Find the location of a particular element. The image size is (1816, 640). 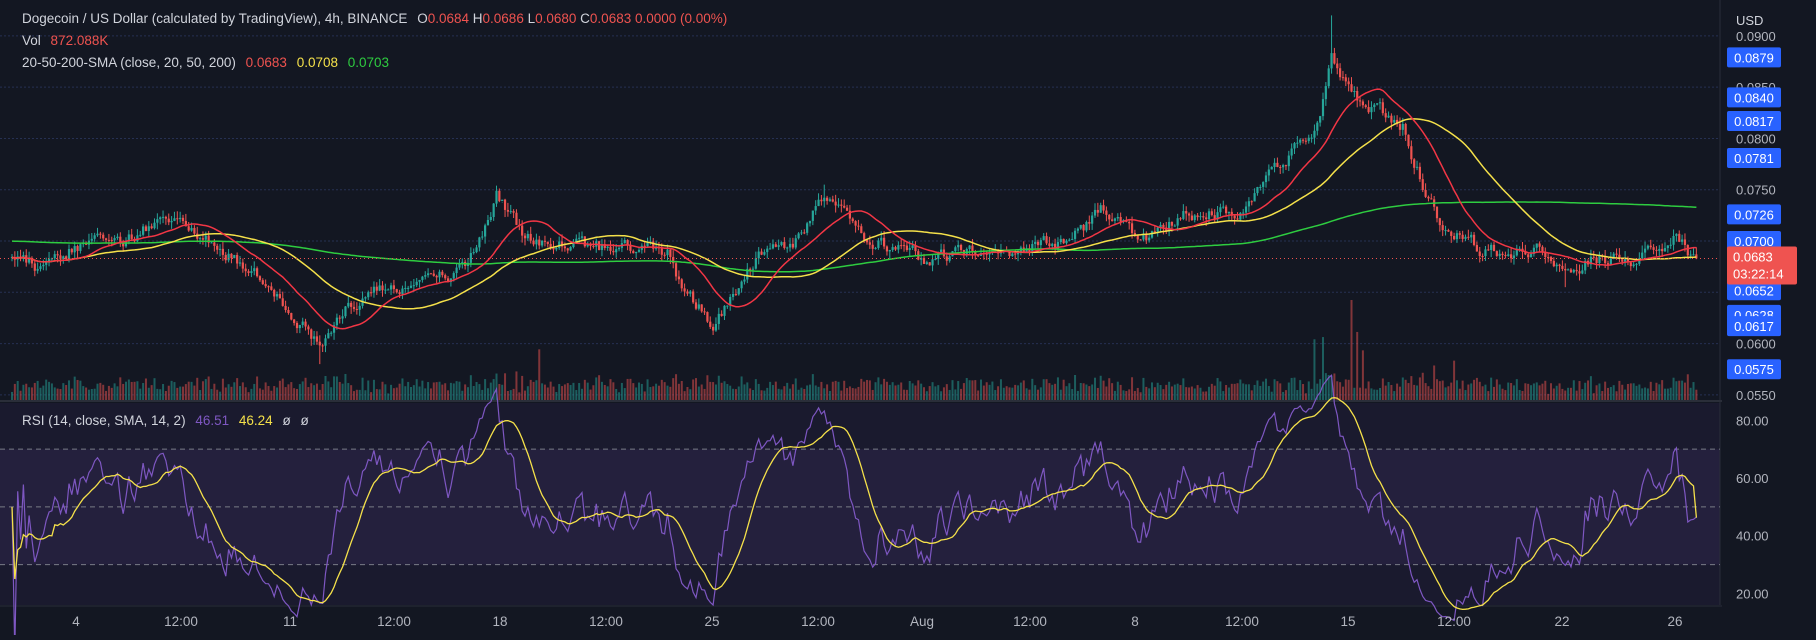

volume-legend: Vol 872.088K is located at coordinates (68, 40).